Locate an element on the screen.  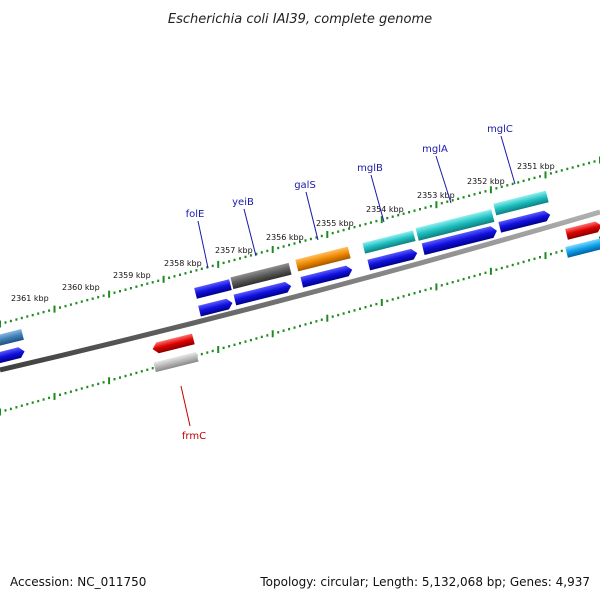
cds-arrow-galS is located at coordinates (326, 276).